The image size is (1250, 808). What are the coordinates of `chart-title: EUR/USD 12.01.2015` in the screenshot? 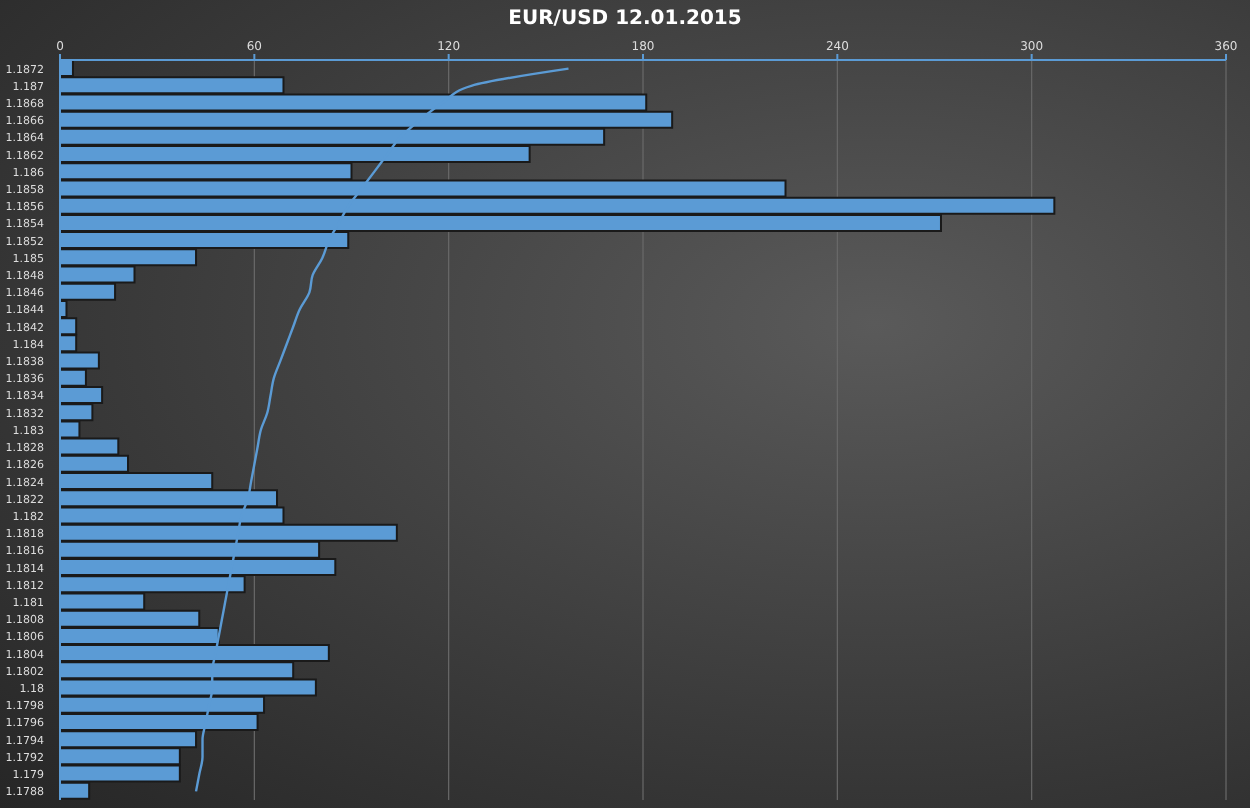 It's located at (625, 19).